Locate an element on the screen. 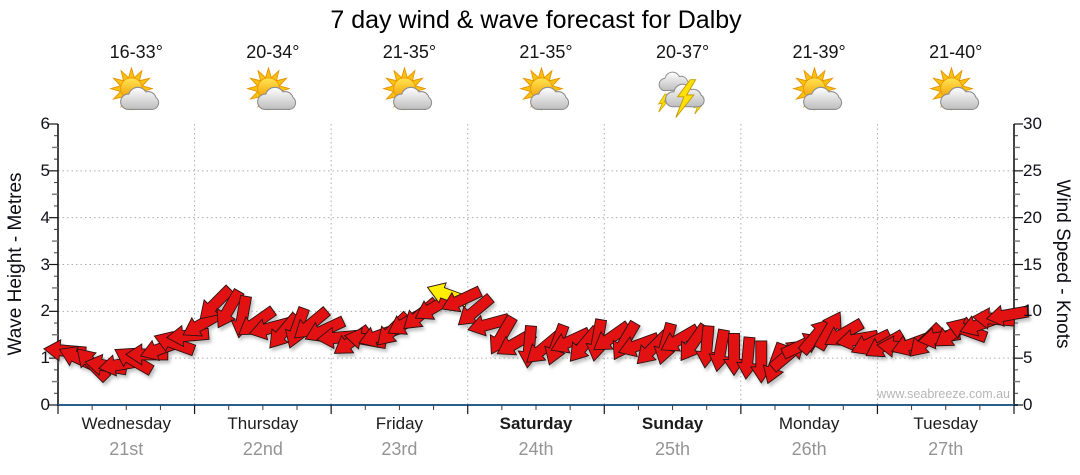 The width and height of the screenshot is (1080, 475). left-axis-tick-label: 4 is located at coordinates (45, 217).